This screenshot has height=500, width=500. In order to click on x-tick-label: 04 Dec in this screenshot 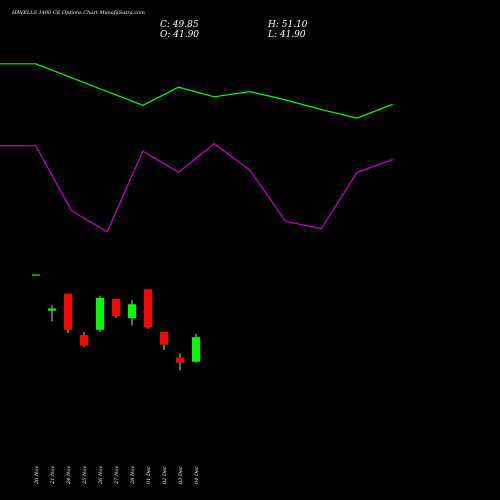, I will do `click(197, 475)`.